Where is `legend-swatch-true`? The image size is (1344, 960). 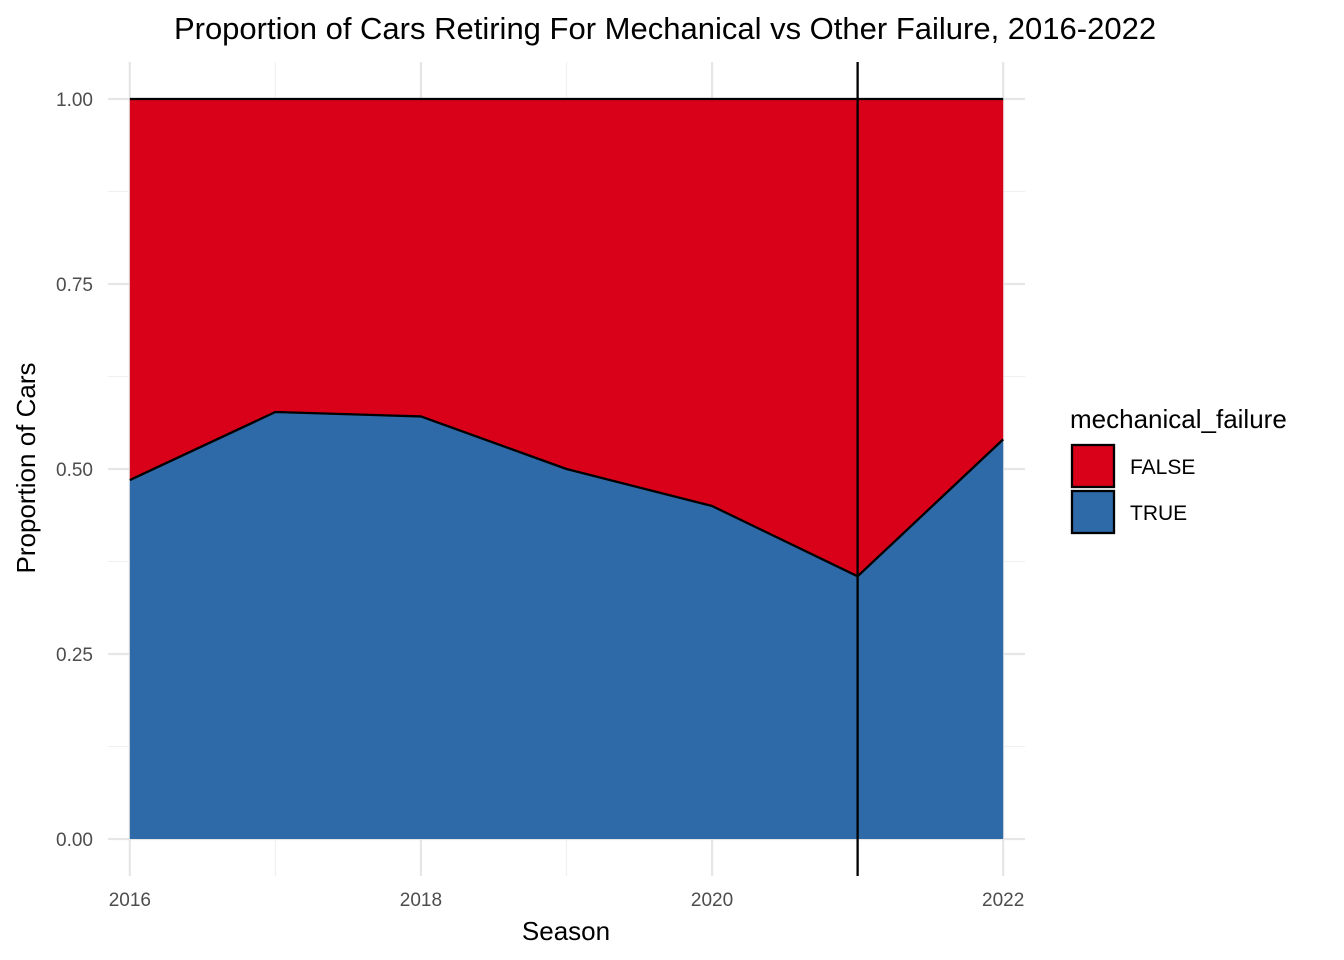 legend-swatch-true is located at coordinates (1093, 512).